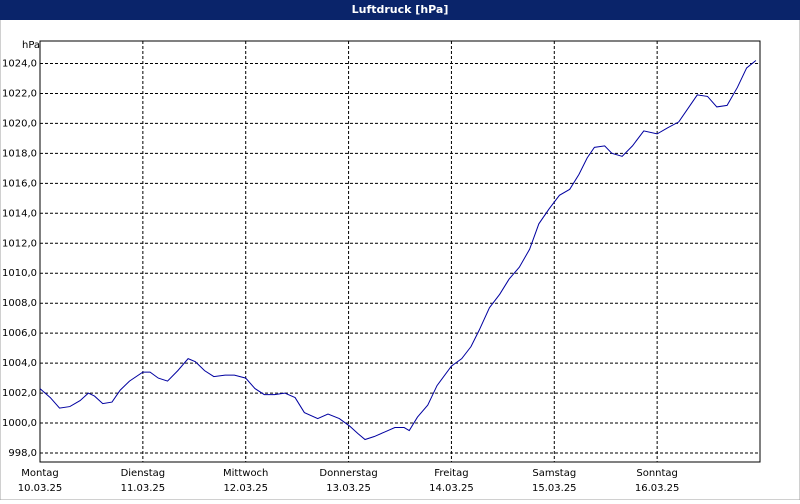  I want to click on y-tick-label: 1004,0, so click(19, 363).